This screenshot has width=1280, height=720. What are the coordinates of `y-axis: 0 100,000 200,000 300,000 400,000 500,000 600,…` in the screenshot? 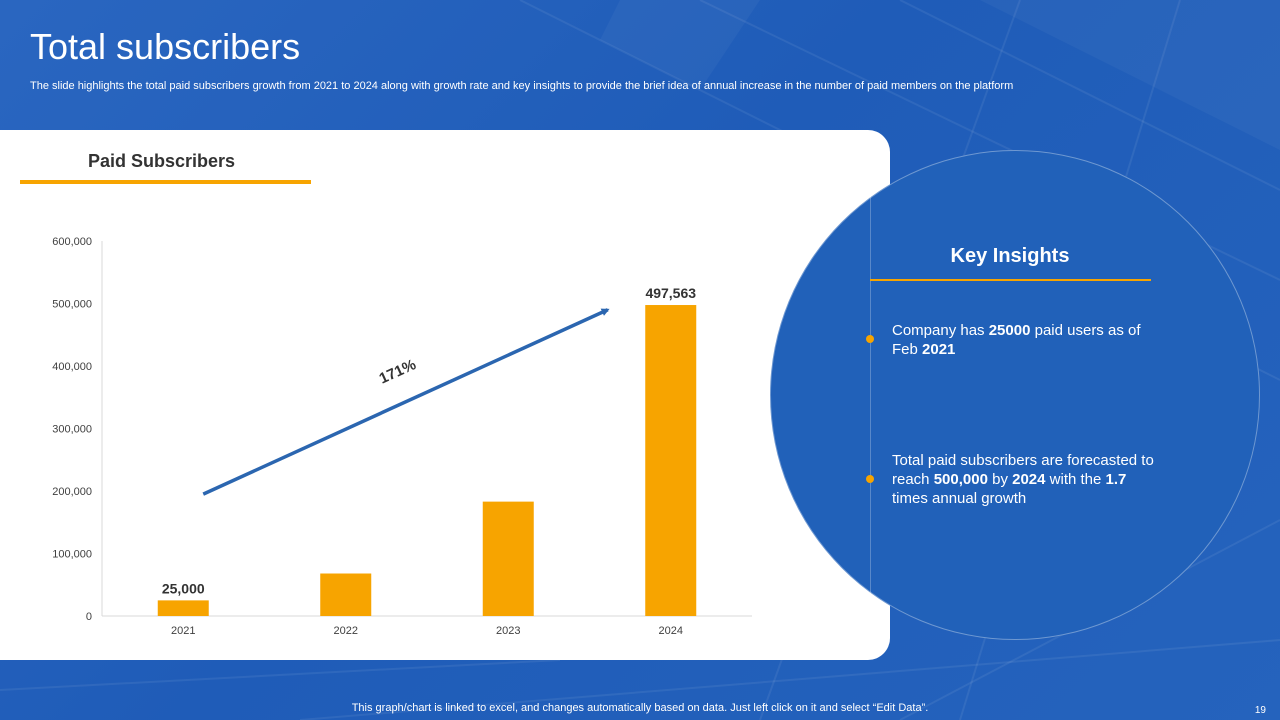 It's located at (77, 429).